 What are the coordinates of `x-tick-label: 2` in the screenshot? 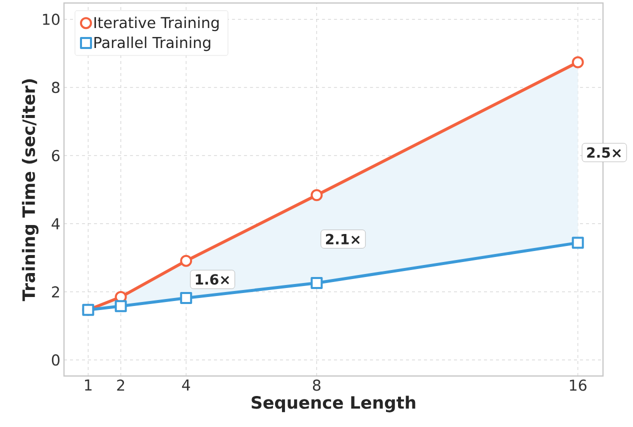 It's located at (120, 385).